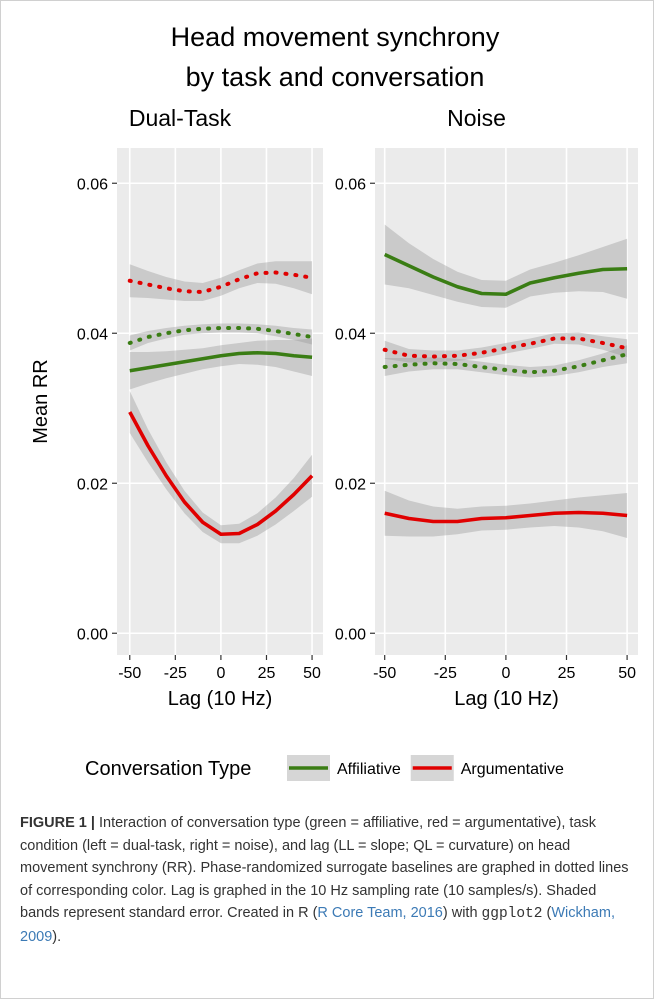 The width and height of the screenshot is (654, 999). Describe the element at coordinates (57, 823) in the screenshot. I see `caption-bold: FIGURE 1 |` at that location.